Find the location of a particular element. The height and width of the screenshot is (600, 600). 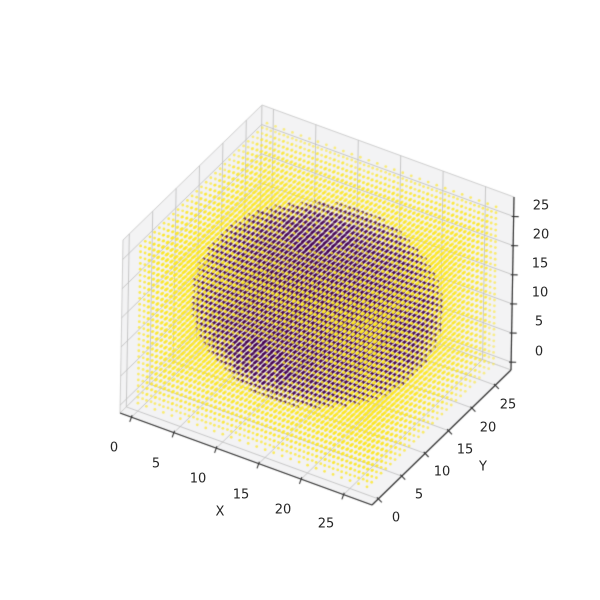

x-axis-label: X is located at coordinates (220, 512).